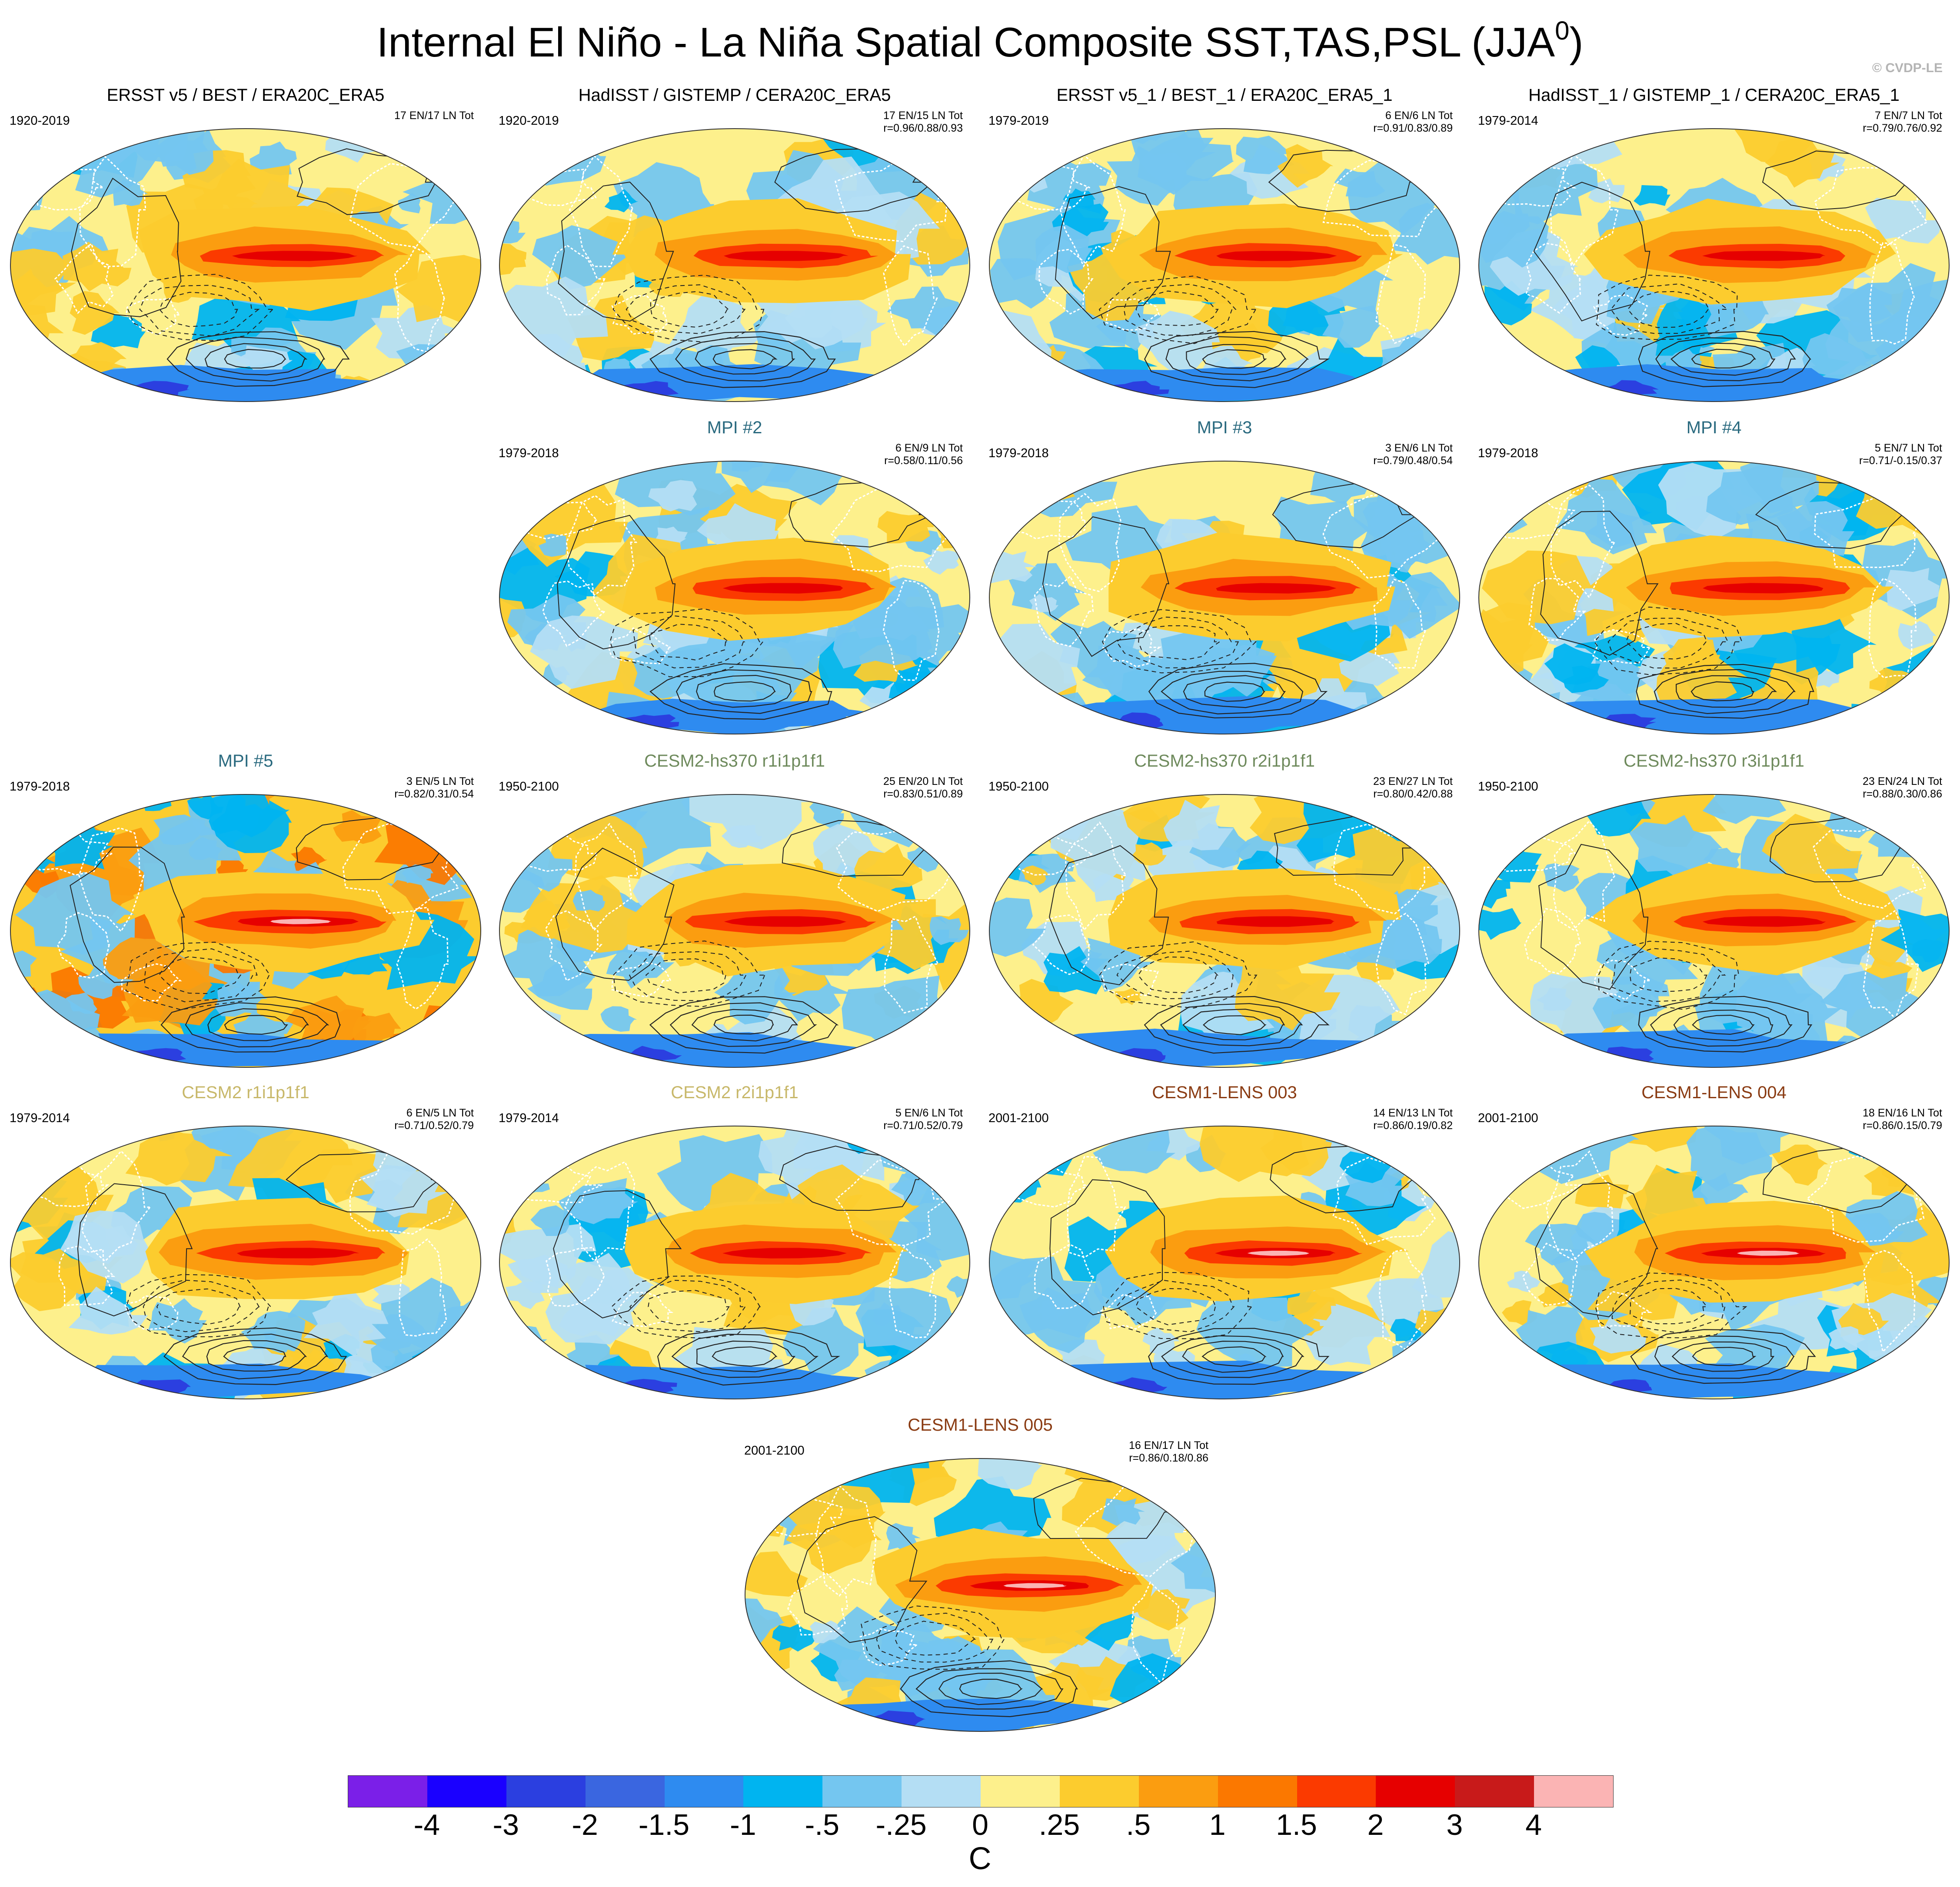 This screenshot has height=1887, width=1960. Describe the element at coordinates (1902, 128) in the screenshot. I see `panel-correlation: r=0.79/0.76/0.92` at that location.